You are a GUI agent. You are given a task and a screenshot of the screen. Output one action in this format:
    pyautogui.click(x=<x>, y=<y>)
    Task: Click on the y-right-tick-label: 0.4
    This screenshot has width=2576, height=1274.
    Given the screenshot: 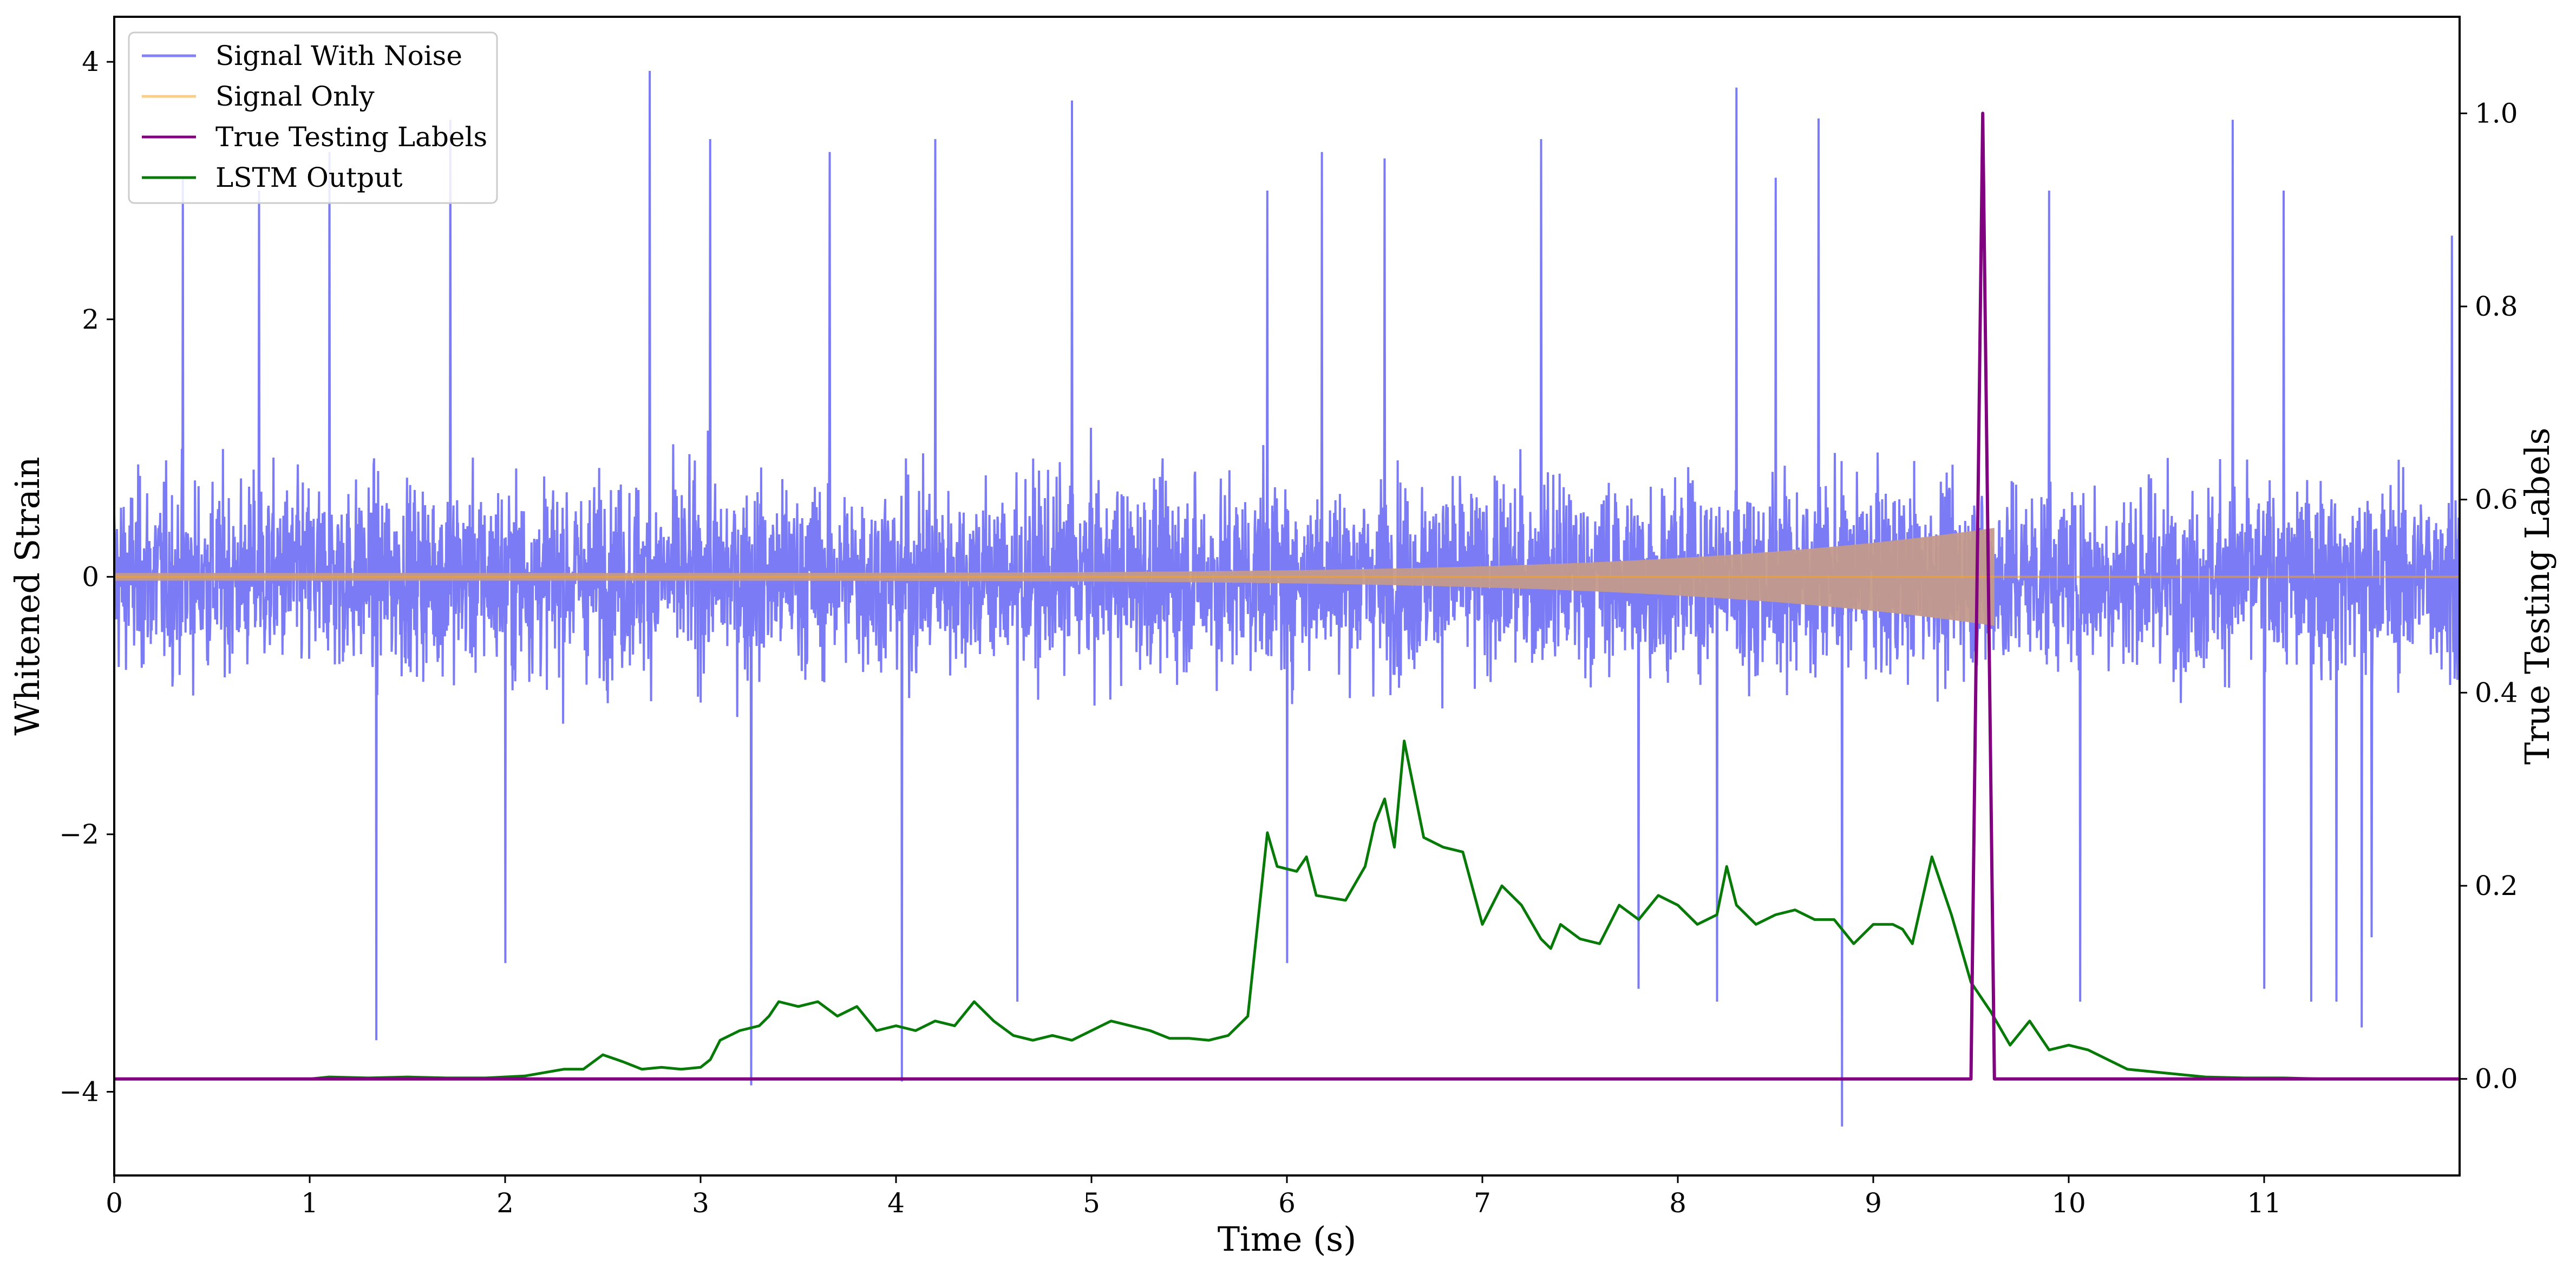 What is the action you would take?
    pyautogui.click(x=2496, y=692)
    